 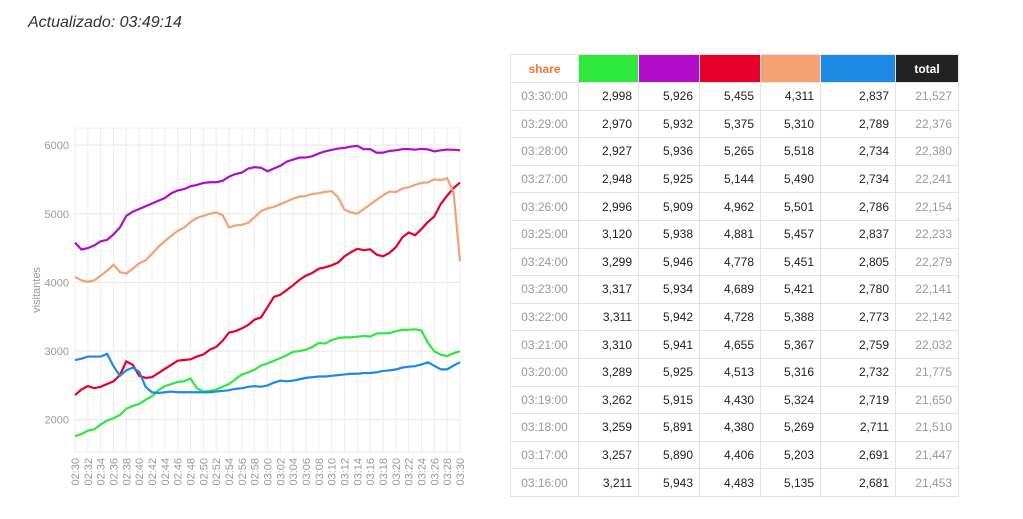 What do you see at coordinates (730, 482) in the screenshot?
I see `value-cell: 4,483` at bounding box center [730, 482].